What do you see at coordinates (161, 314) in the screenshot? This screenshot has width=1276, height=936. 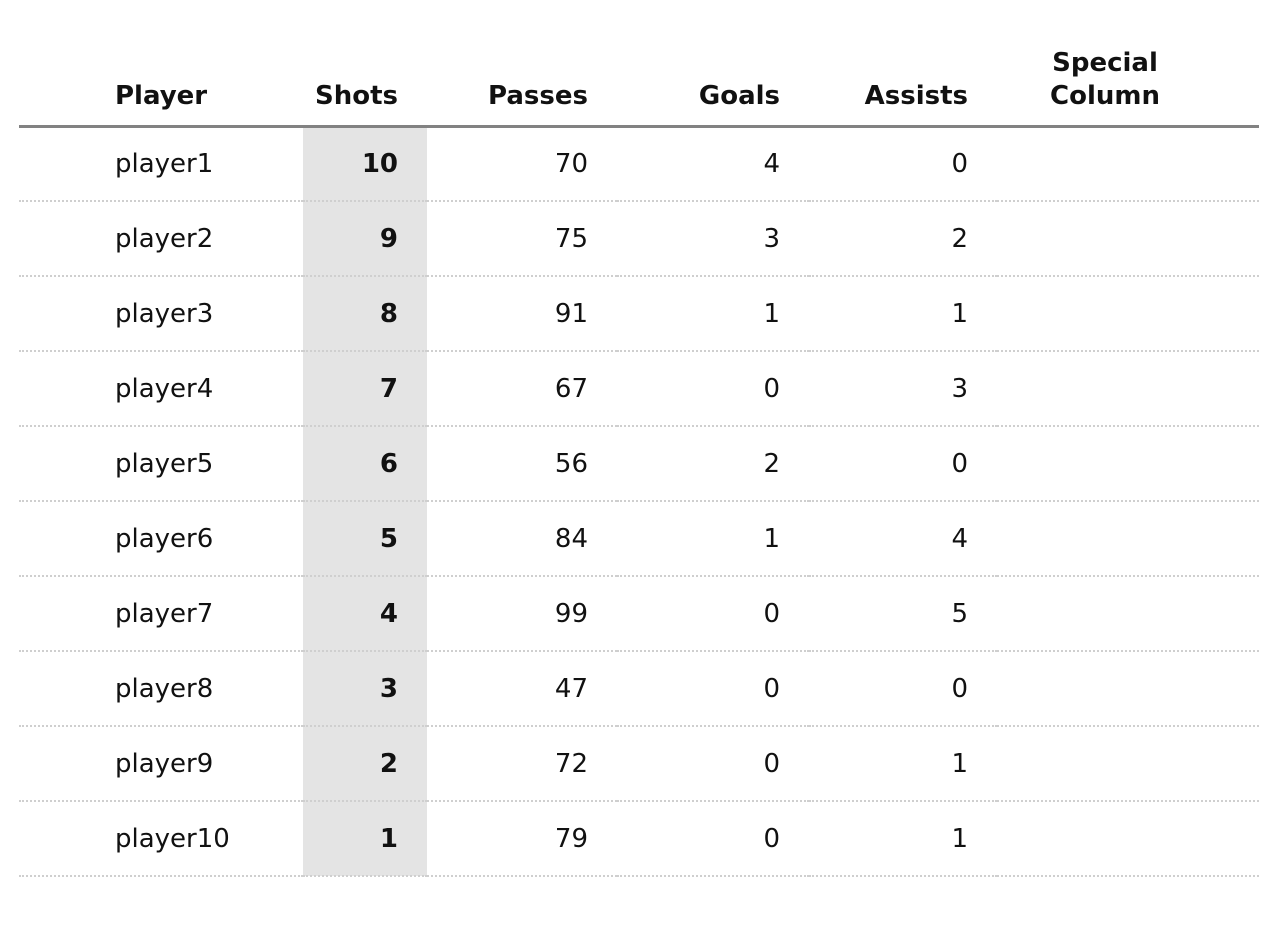 I see `player-cell: player3` at bounding box center [161, 314].